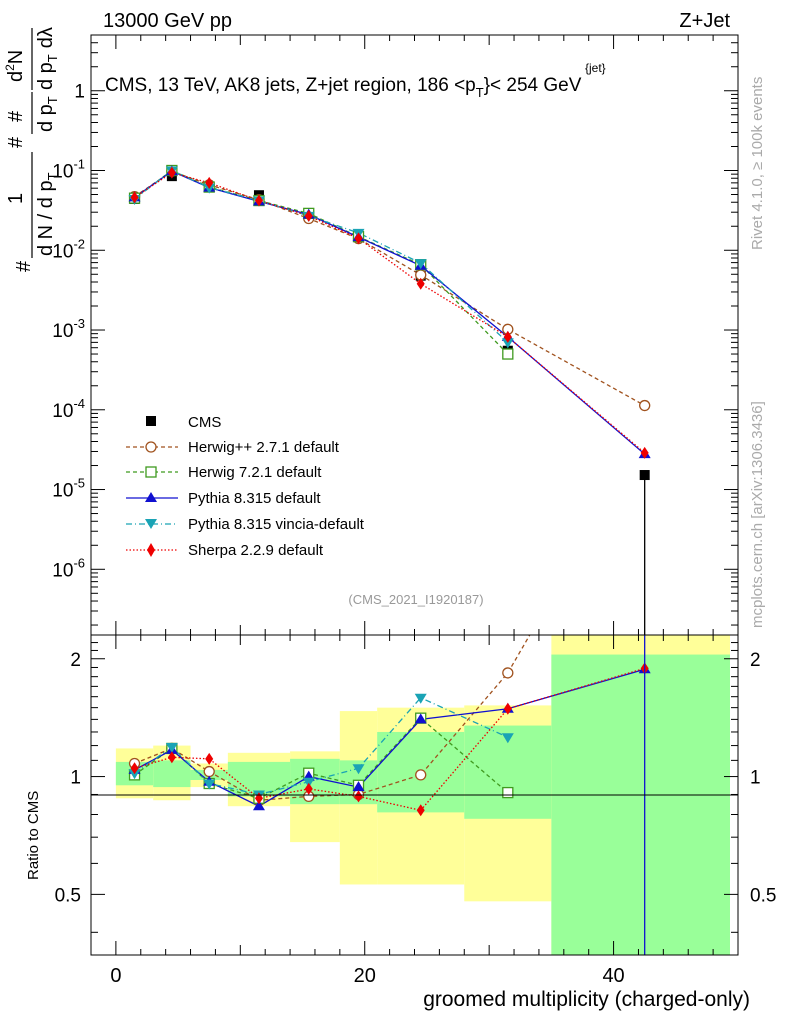 This screenshot has width=786, height=1024. Describe the element at coordinates (31, 149) in the screenshot. I see `y-axis-label: # d N / d pT 1 # d pT # d2N d pTdλ` at that location.